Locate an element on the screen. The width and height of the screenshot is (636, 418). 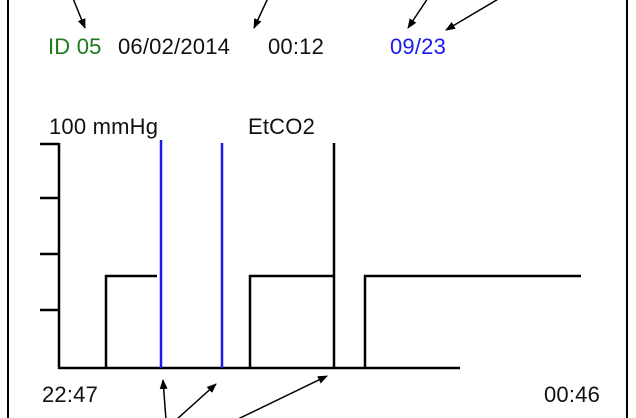
y-axis is located at coordinates (50, 255).